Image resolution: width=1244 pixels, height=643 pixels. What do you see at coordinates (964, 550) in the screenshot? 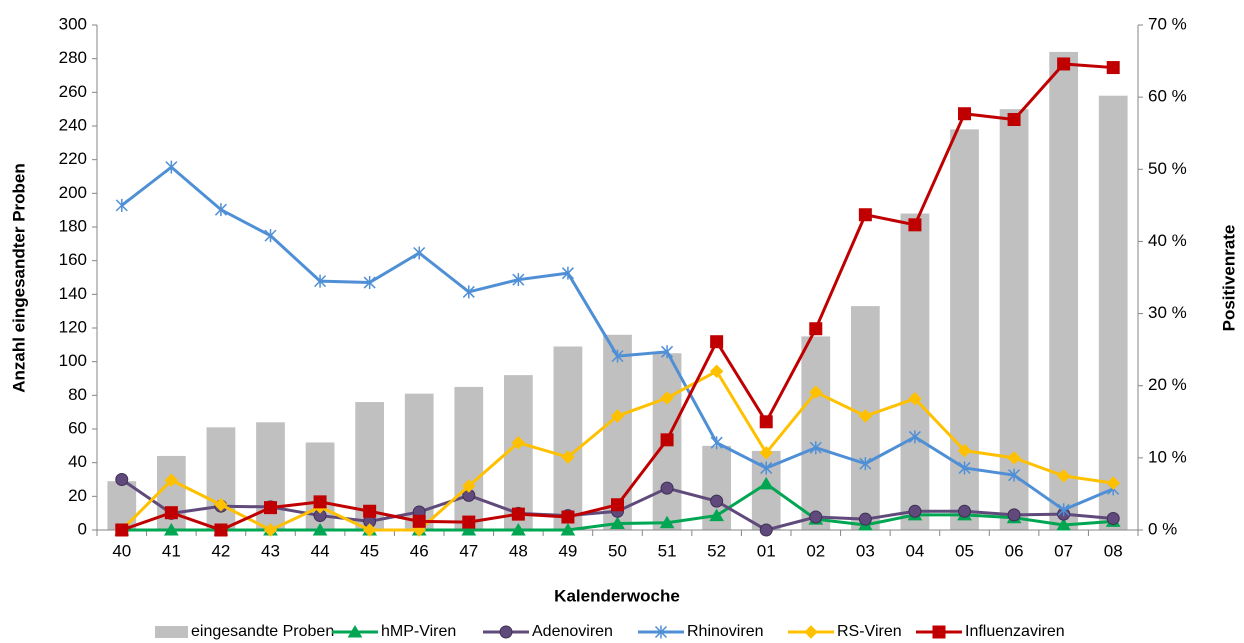
I see `x-tick-label: 05` at bounding box center [964, 550].